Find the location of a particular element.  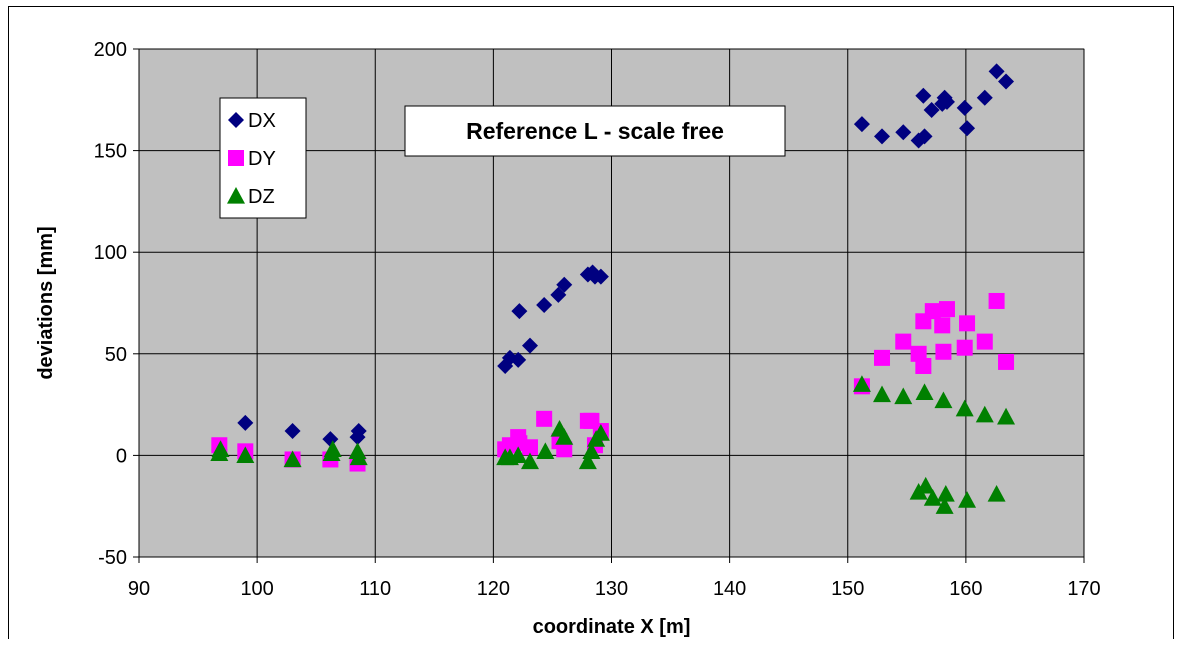

legend-marker-dy is located at coordinates (236, 158).